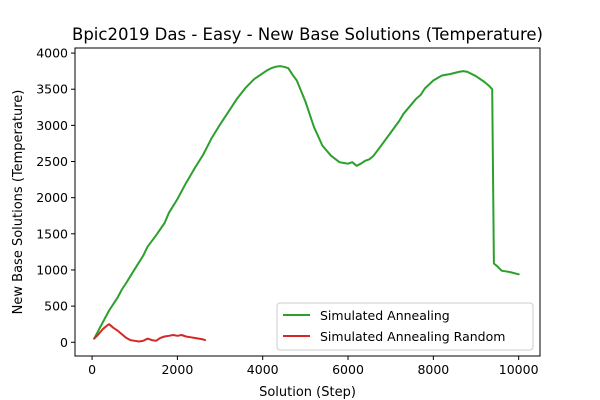 Image resolution: width=600 pixels, height=400 pixels. I want to click on y-tick-label: 500, so click(56, 306).